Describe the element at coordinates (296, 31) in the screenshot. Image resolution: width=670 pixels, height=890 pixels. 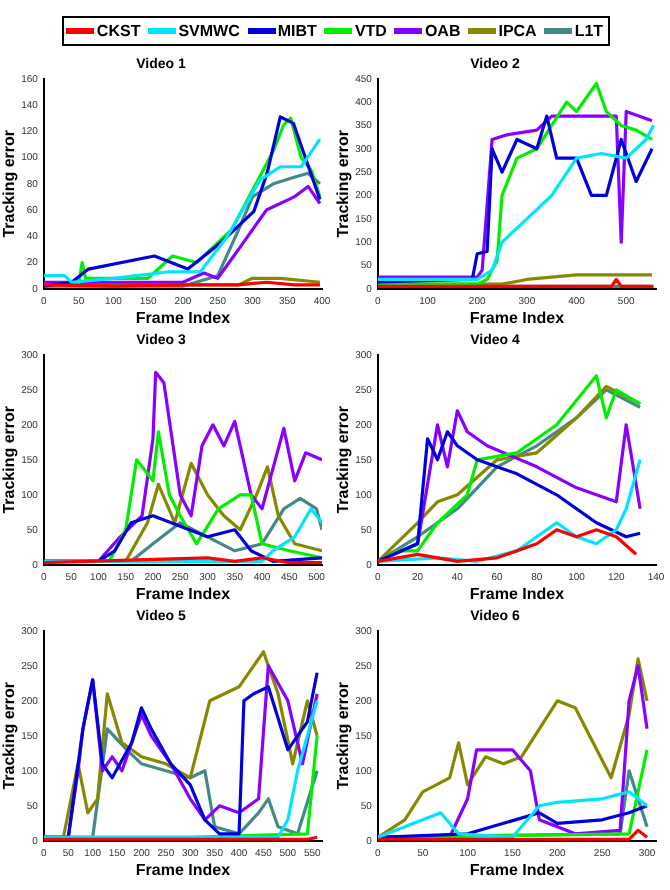
I see `legend-label: MIBT` at that location.